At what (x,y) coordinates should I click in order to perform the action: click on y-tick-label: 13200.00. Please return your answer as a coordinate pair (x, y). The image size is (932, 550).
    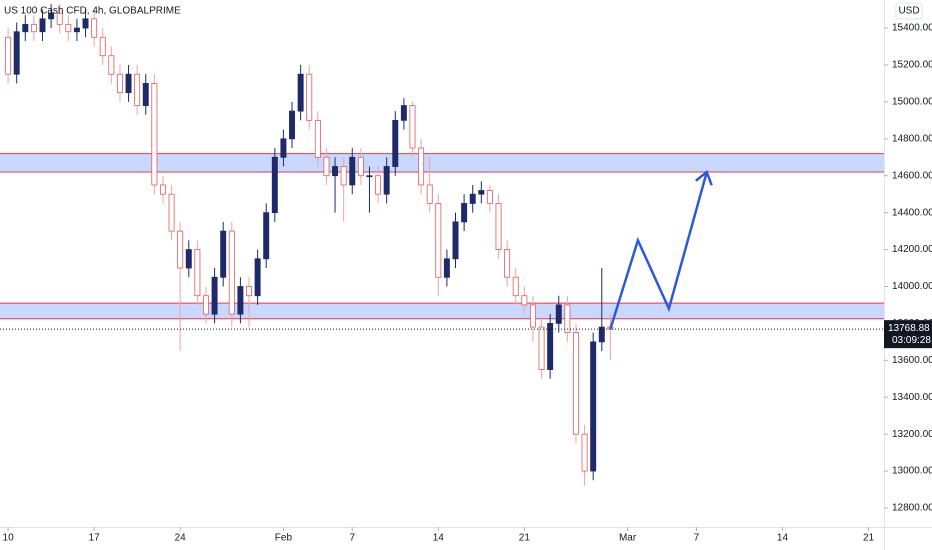
    Looking at the image, I should click on (912, 434).